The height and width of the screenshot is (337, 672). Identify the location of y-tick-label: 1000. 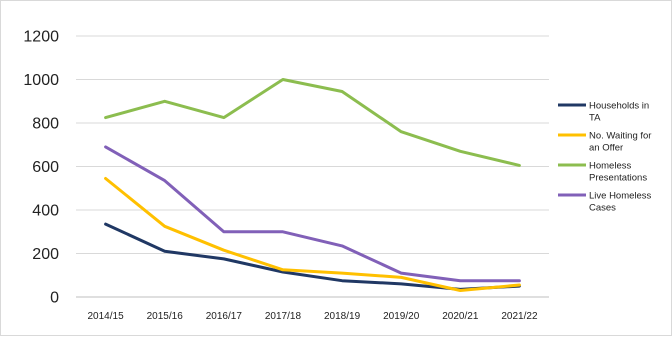
(41, 80).